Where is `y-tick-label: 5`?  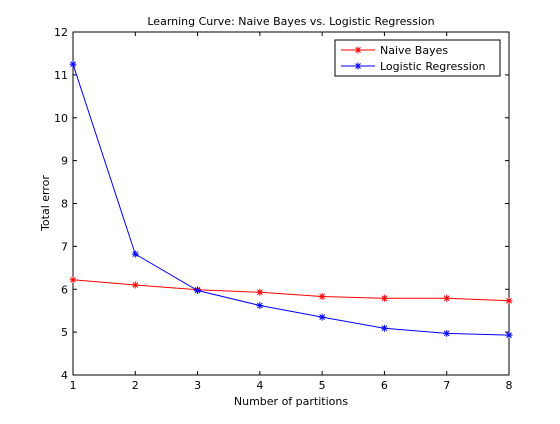
y-tick-label: 5 is located at coordinates (64, 332).